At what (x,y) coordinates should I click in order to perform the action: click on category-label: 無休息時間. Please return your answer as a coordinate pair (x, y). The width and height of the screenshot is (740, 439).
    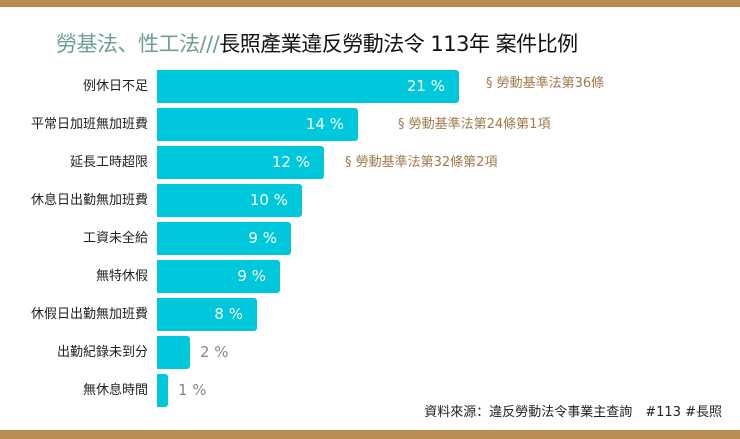
    Looking at the image, I should click on (115, 390).